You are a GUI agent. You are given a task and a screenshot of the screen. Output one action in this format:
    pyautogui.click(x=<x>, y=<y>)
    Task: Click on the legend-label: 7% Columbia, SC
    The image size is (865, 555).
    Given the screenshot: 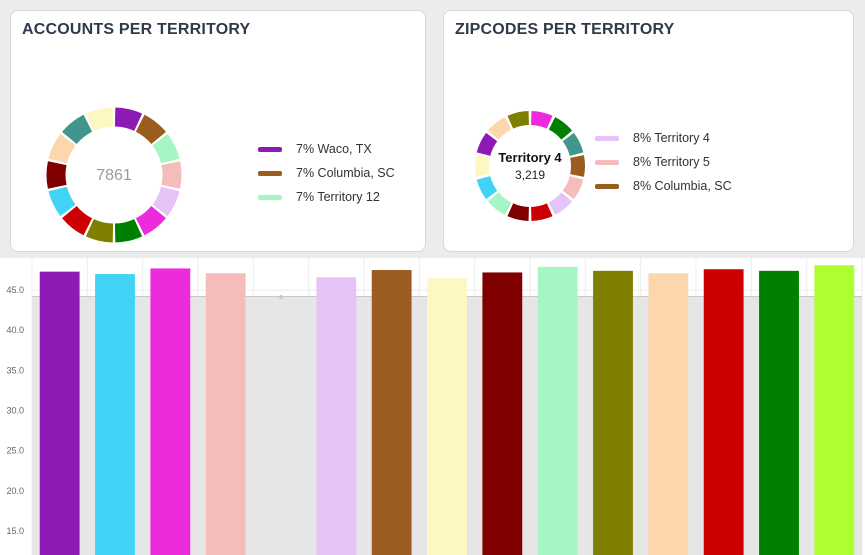 What is the action you would take?
    pyautogui.click(x=345, y=173)
    